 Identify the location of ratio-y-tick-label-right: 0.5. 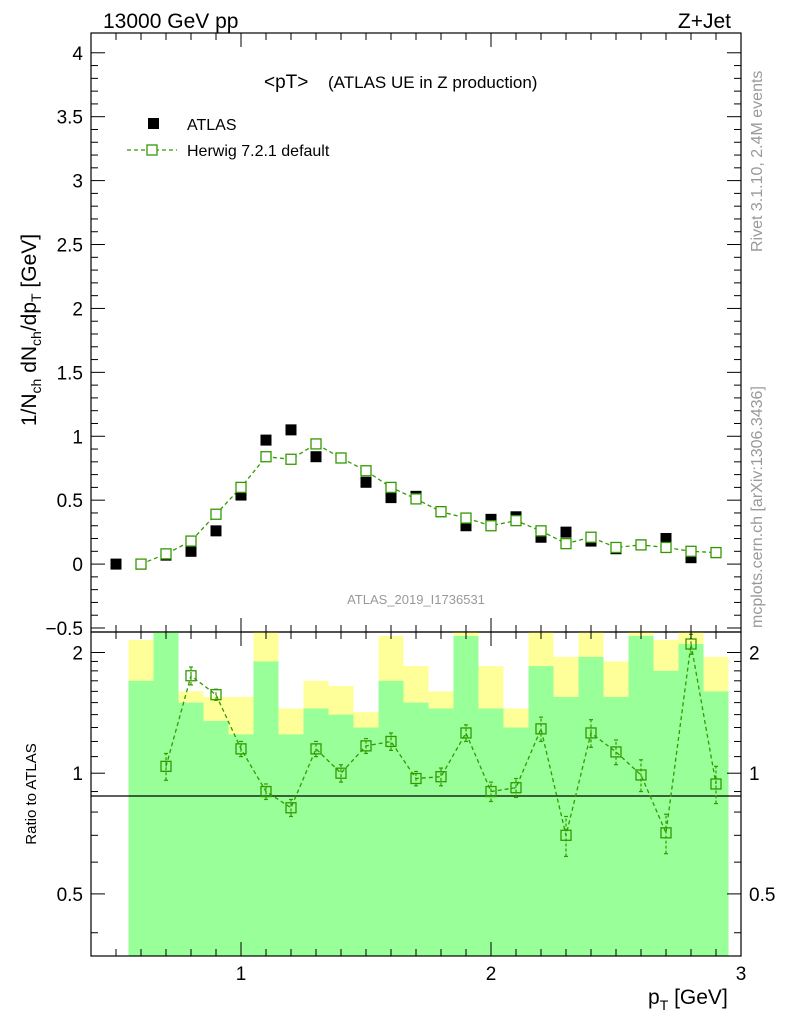
(762, 895).